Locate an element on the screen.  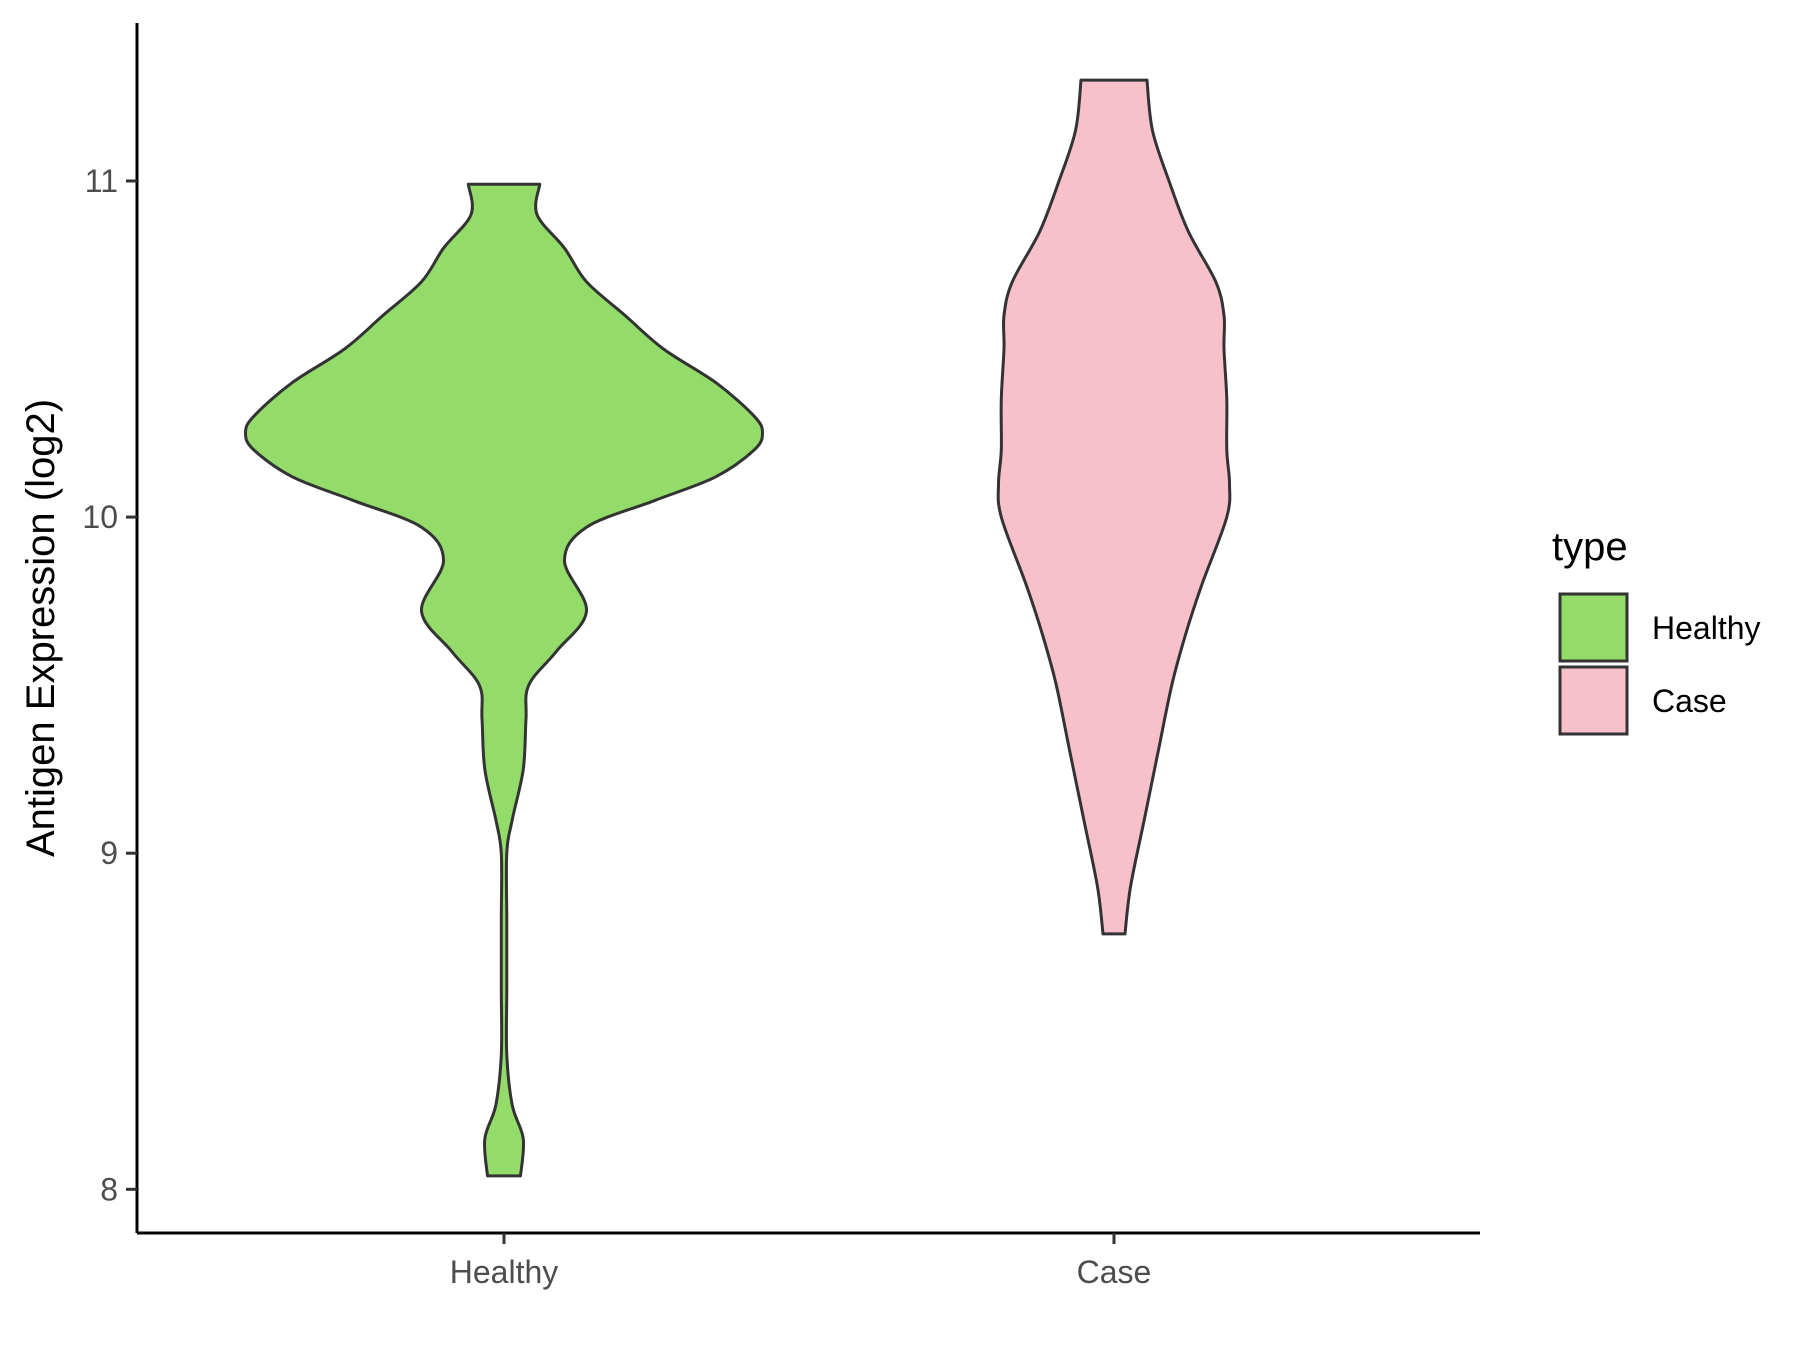
x-tick-label: Healthy is located at coordinates (504, 1272).